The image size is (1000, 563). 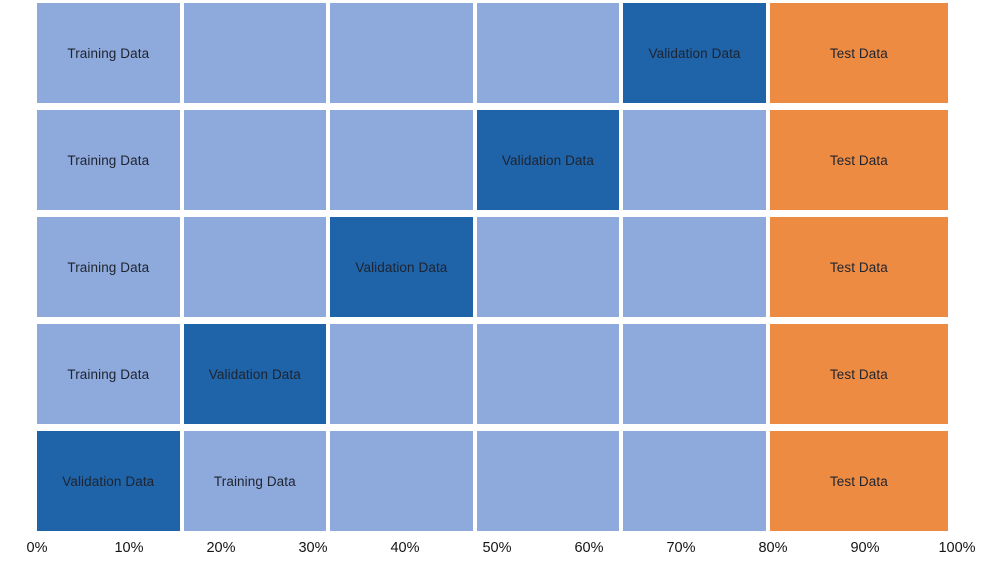 I want to click on axis-tick-50pct: 50%, so click(x=497, y=548).